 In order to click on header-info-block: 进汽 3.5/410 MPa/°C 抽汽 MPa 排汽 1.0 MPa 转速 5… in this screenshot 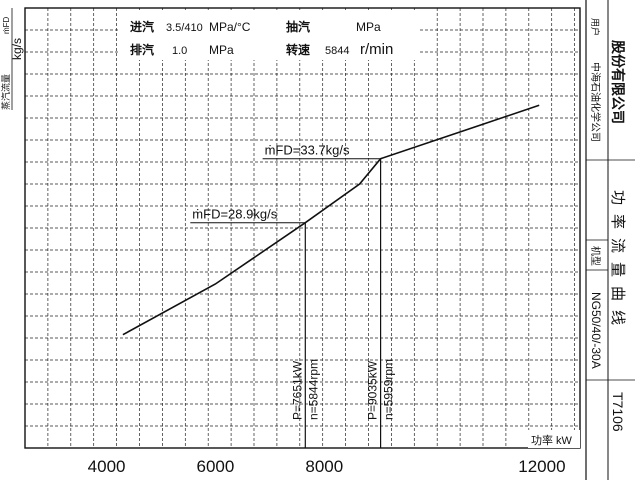, I will do `click(268, 35)`.